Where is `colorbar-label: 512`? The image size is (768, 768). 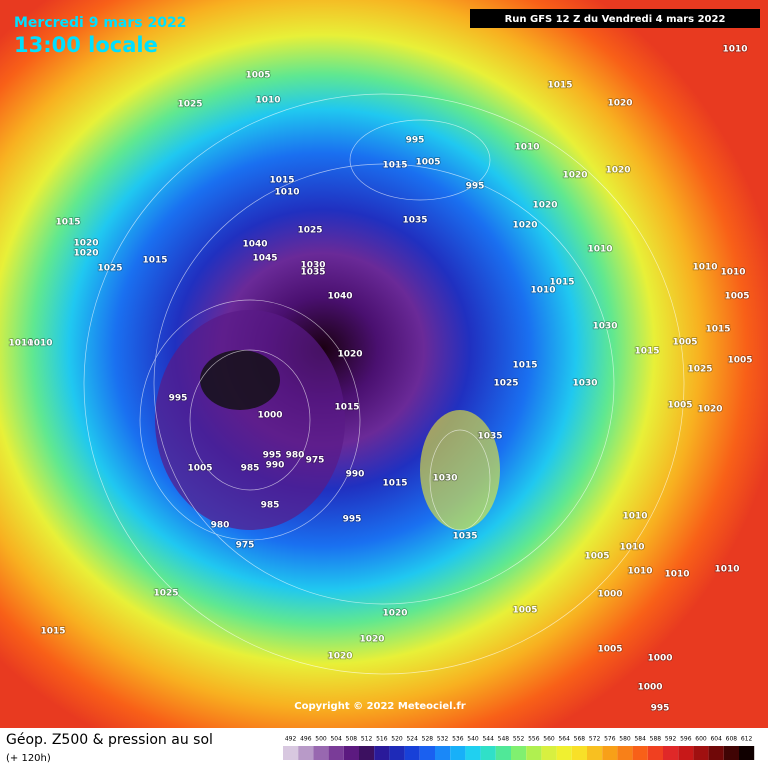 colorbar-label: 512 is located at coordinates (367, 739).